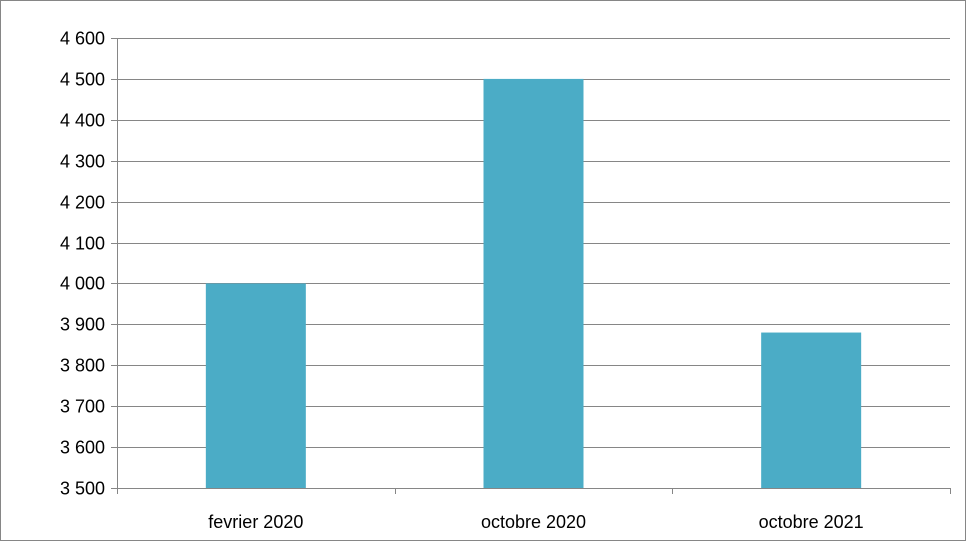 The height and width of the screenshot is (543, 967). What do you see at coordinates (82, 284) in the screenshot?
I see `y-tick-label: 4 000` at bounding box center [82, 284].